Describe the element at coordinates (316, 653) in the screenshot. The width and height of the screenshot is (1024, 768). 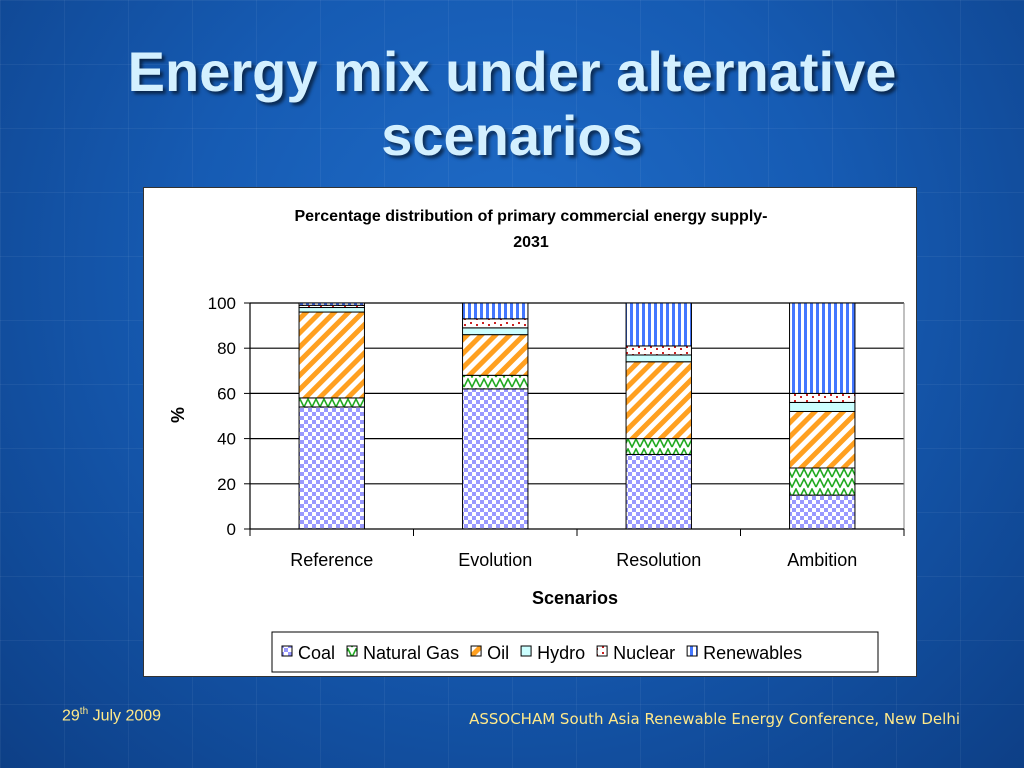
I see `legend-entry: Coal` at that location.